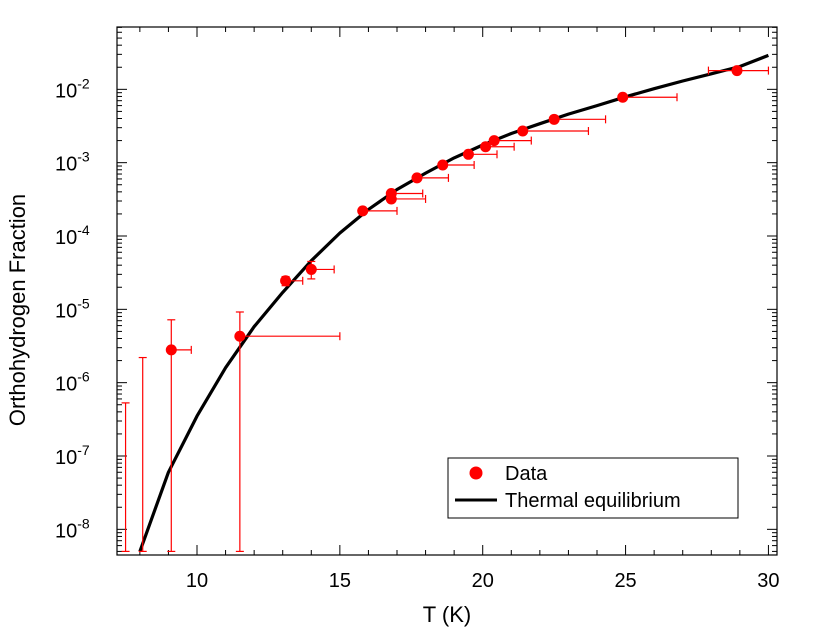 The height and width of the screenshot is (634, 830). I want to click on legend: Data Thermal equilibrium, so click(593, 488).